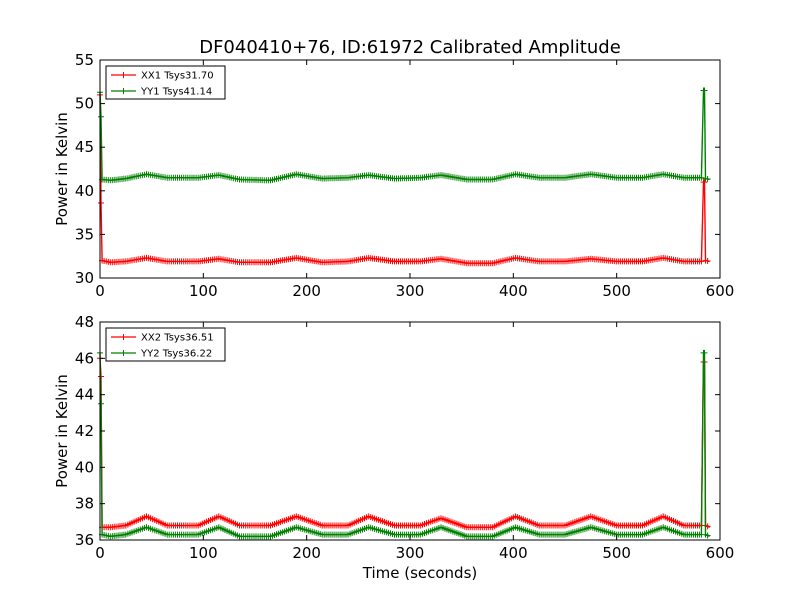 The width and height of the screenshot is (800, 600). What do you see at coordinates (177, 76) in the screenshot?
I see `legend-entry-label: XX1 Tsys31.70` at bounding box center [177, 76].